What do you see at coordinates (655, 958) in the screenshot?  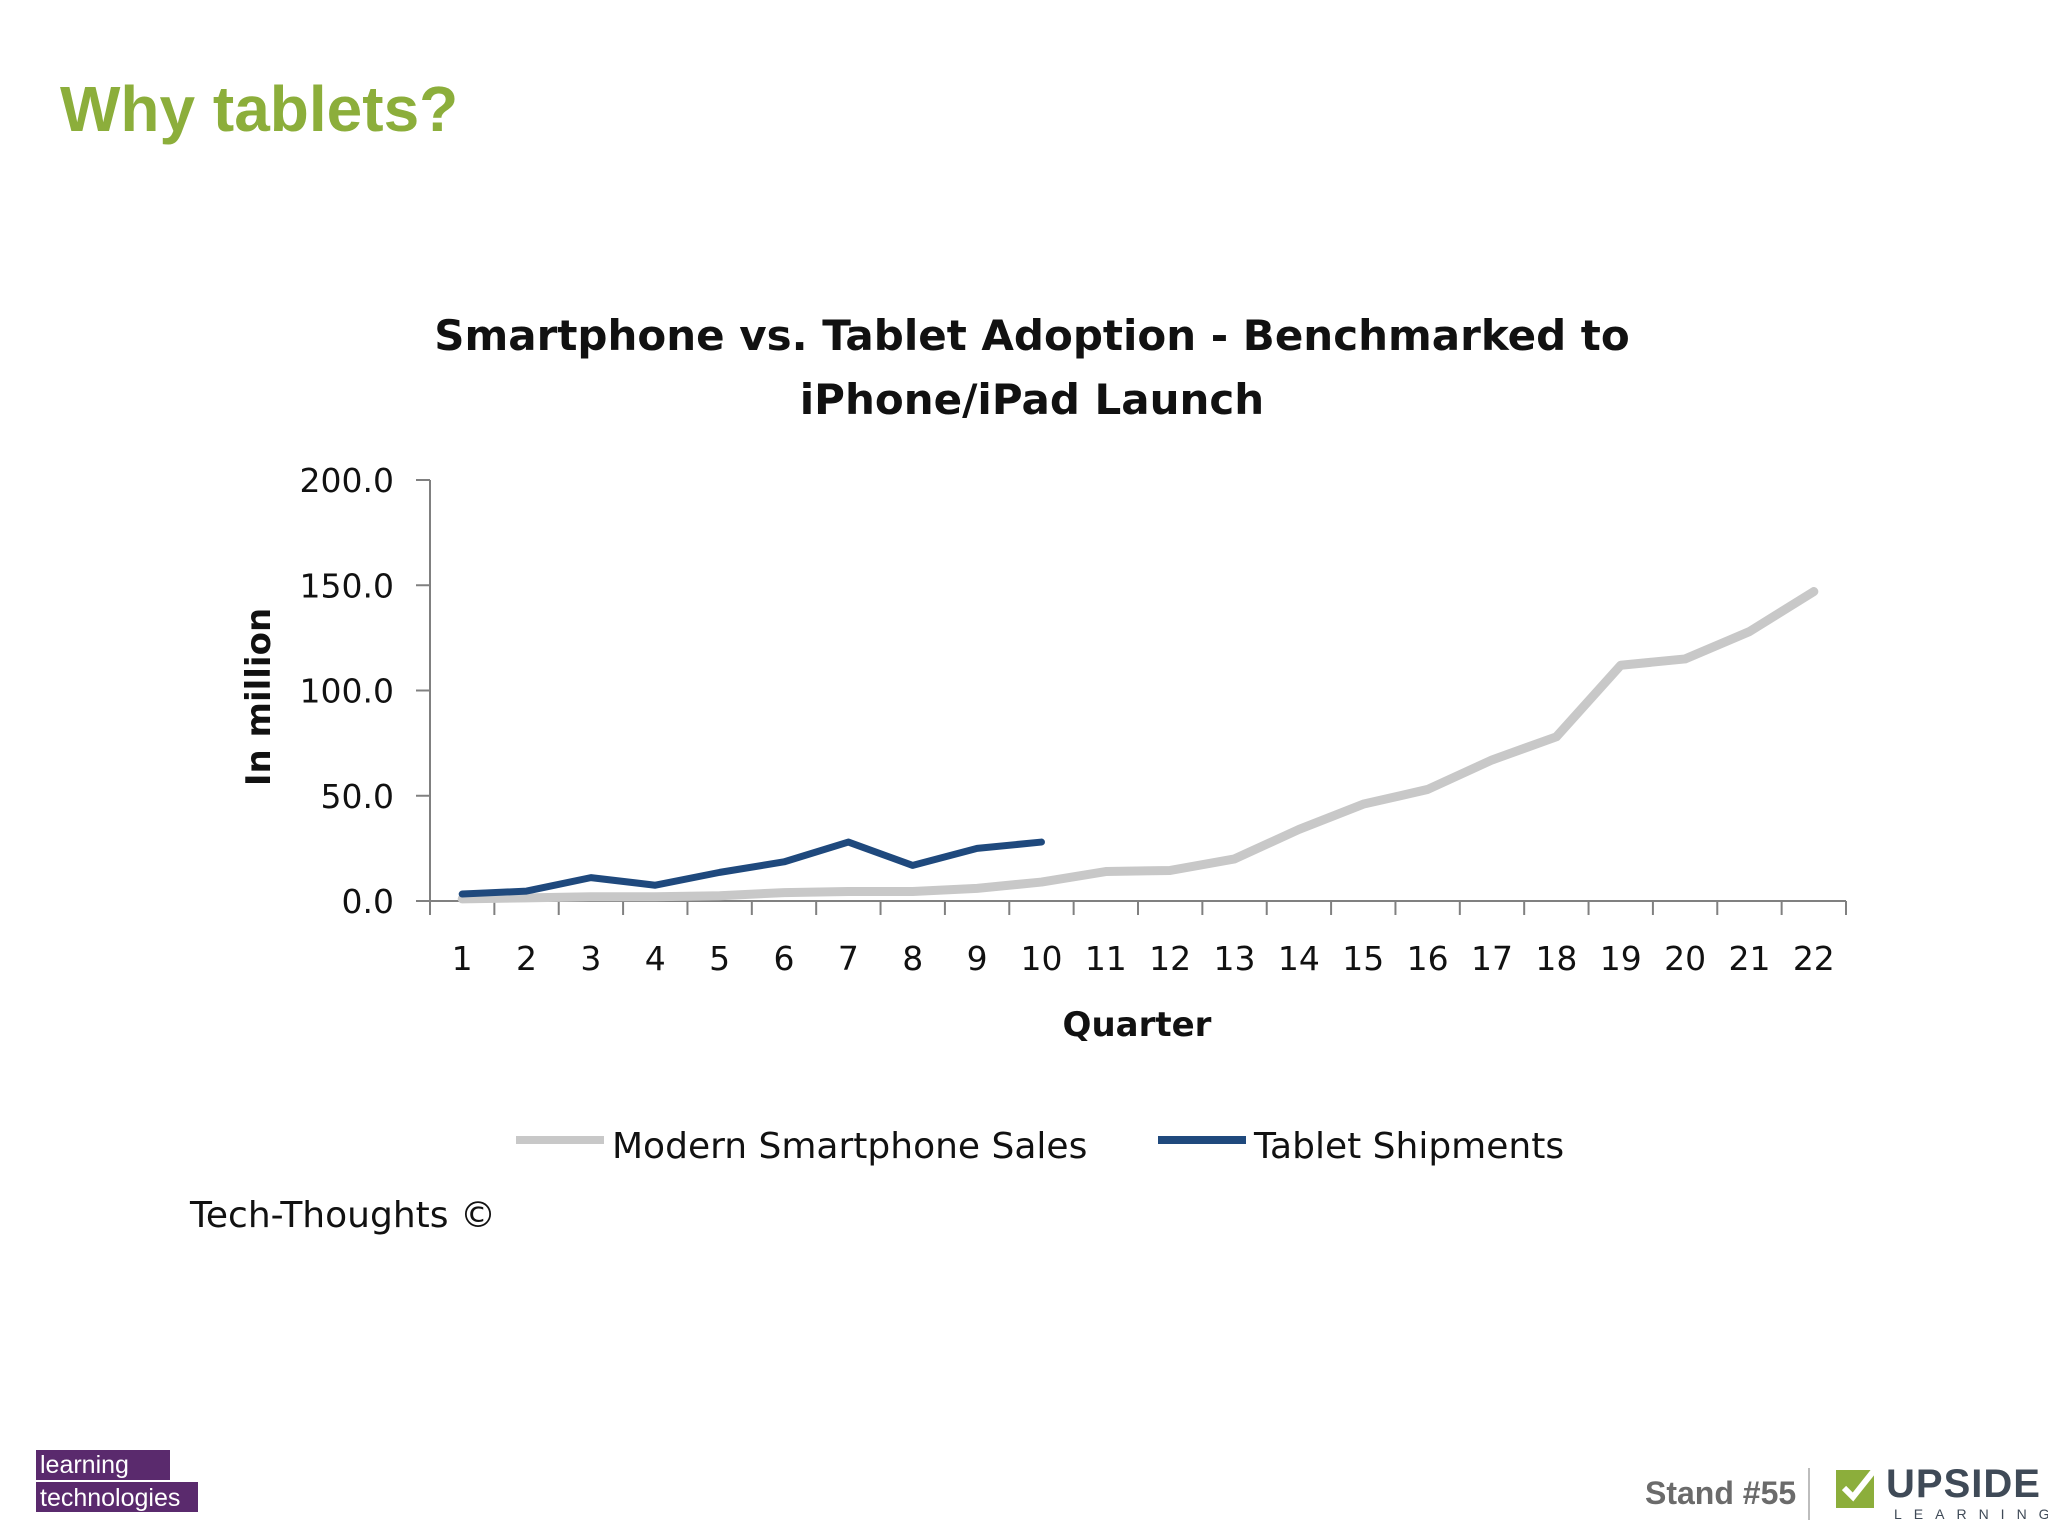 I see `x-tick-label: 4` at bounding box center [655, 958].